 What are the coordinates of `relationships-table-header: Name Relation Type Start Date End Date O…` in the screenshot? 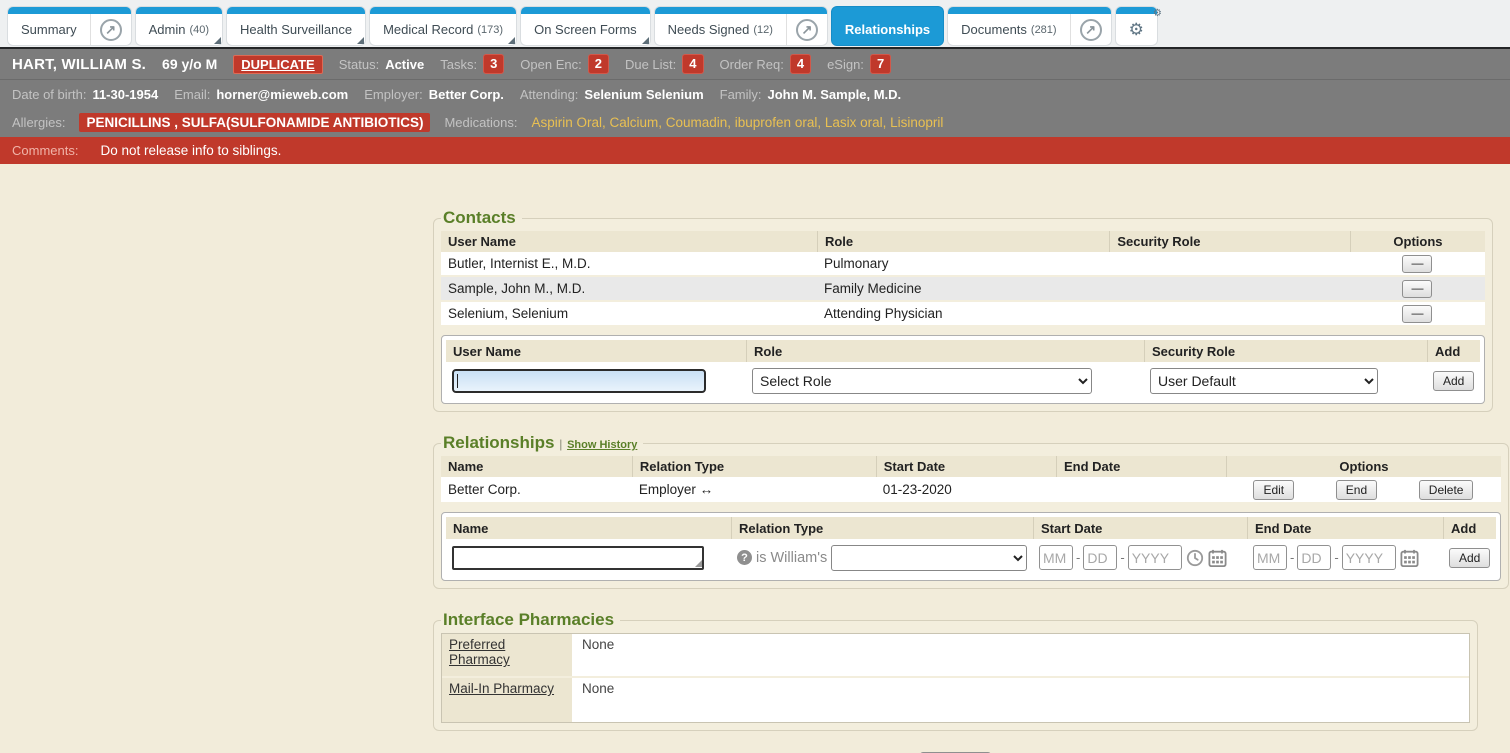 It's located at (971, 466).